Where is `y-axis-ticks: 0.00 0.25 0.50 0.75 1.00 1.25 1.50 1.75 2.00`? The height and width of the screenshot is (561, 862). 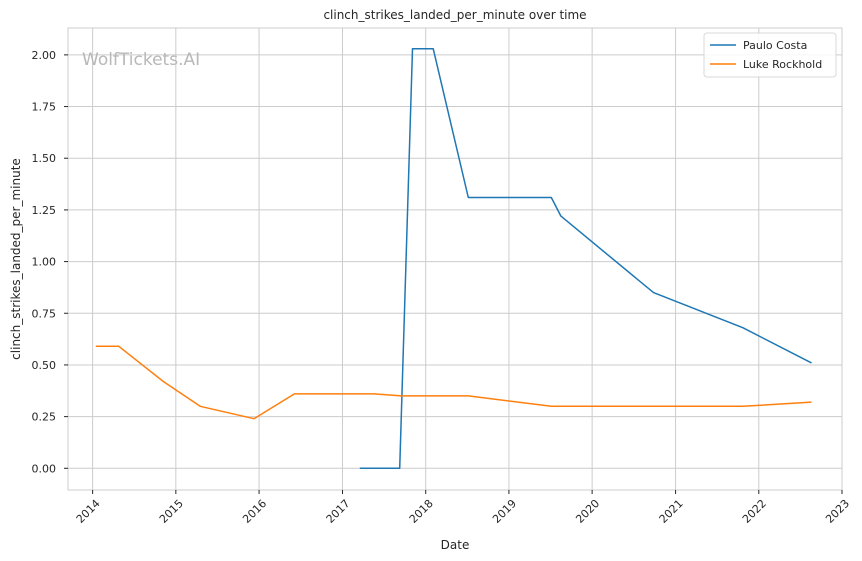
y-axis-ticks: 0.00 0.25 0.50 0.75 1.00 1.25 1.50 1.75 2.00 is located at coordinates (50, 262).